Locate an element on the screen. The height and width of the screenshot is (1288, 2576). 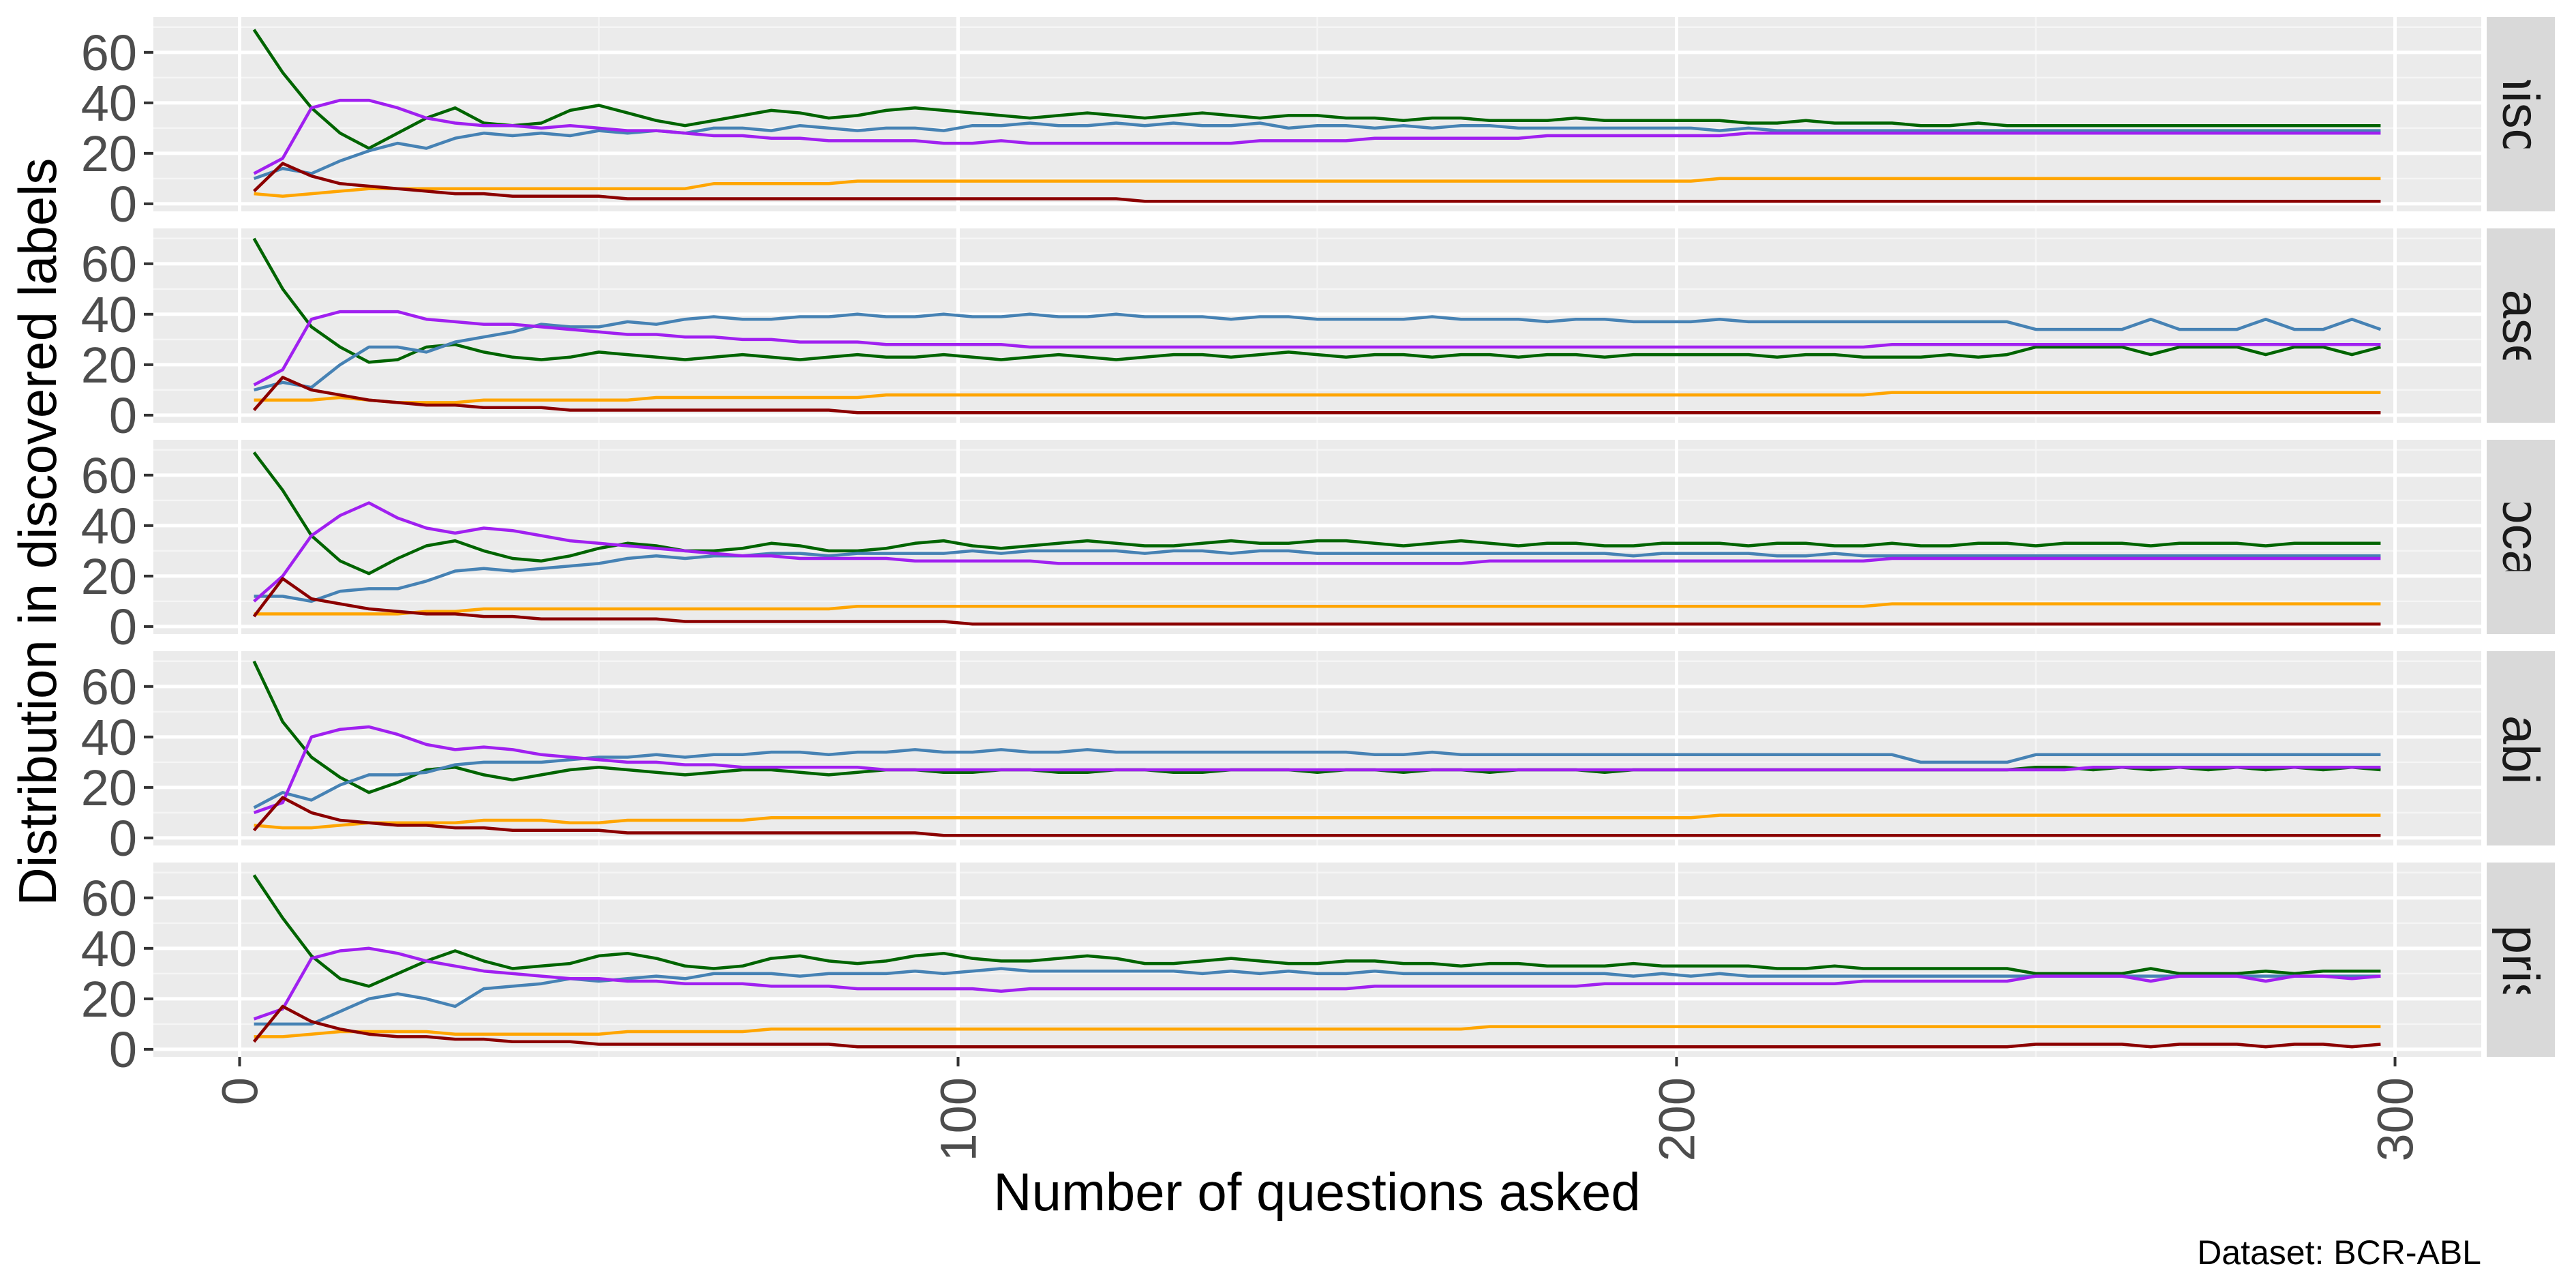
facet-strip: surprised is located at coordinates (2521, 959).